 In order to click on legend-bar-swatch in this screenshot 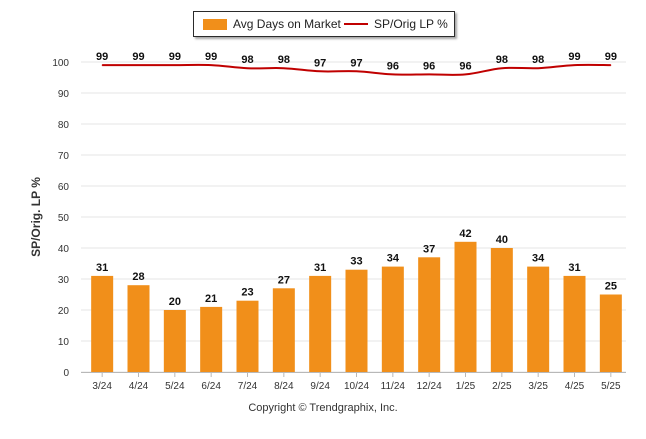, I will do `click(215, 24)`.